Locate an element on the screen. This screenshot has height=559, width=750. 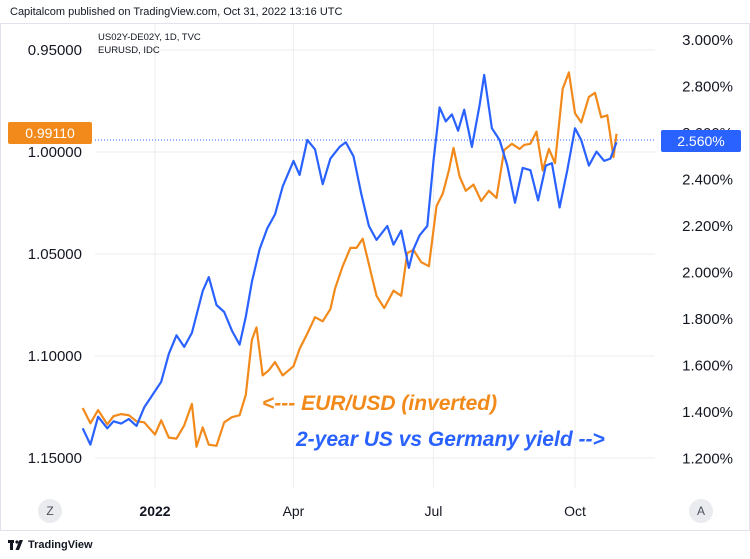
yield-last-badge is located at coordinates (701, 141).